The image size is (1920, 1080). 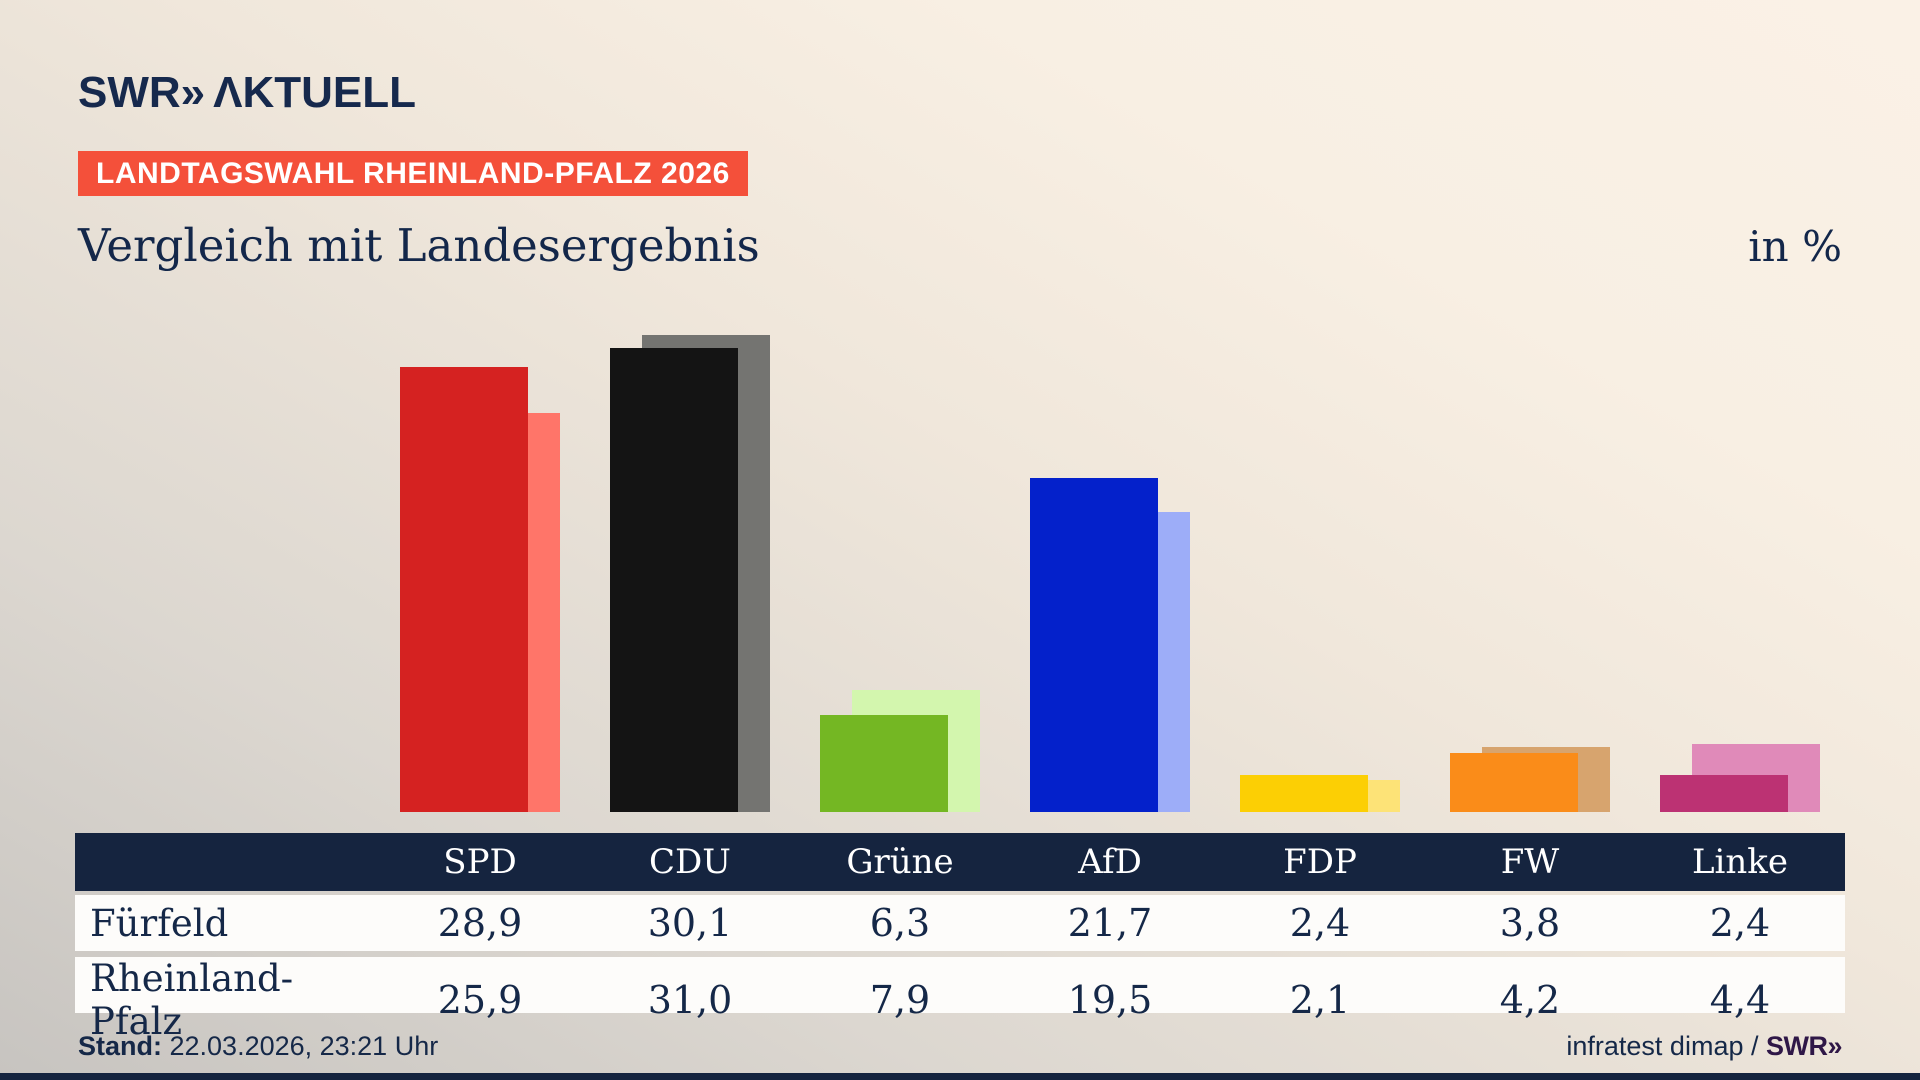 I want to click on bar-landesergebnis-spd, so click(x=496, y=612).